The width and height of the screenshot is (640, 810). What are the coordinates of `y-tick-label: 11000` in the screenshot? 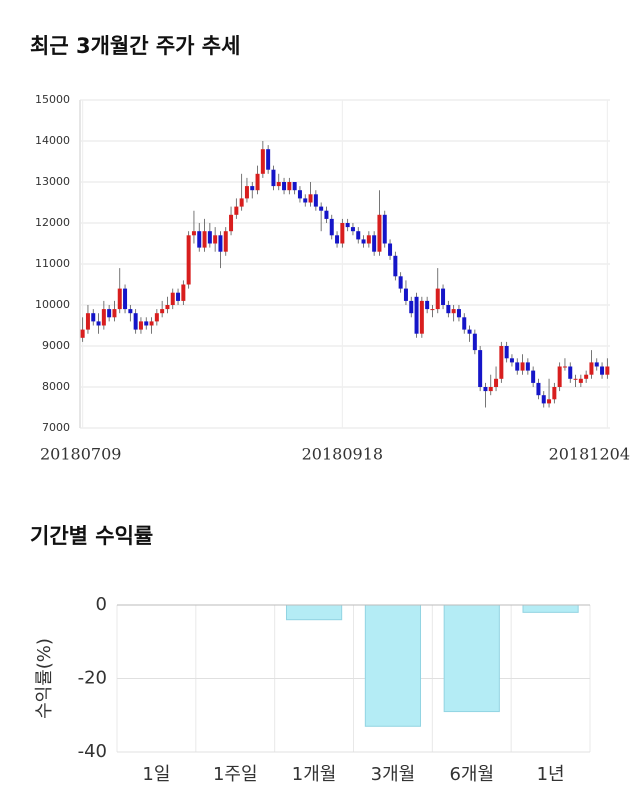 It's located at (52, 263).